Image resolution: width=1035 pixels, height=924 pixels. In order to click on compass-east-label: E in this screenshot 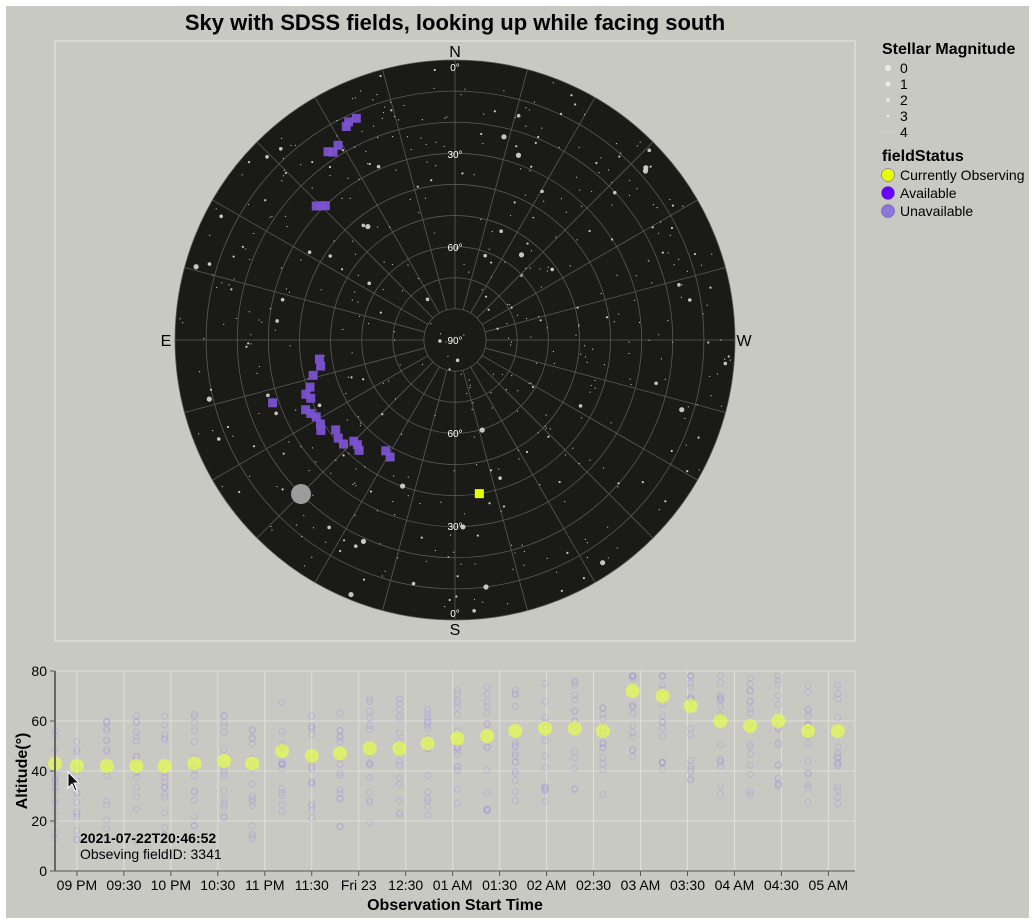, I will do `click(166, 341)`.